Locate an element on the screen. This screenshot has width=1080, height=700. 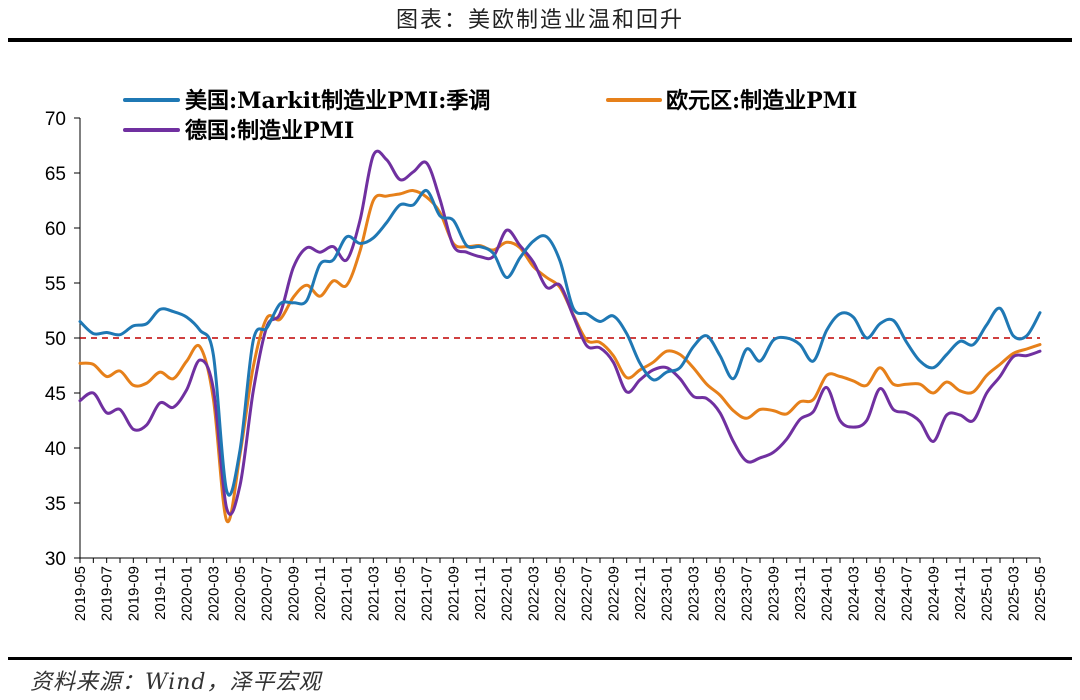
x-tick-label: 2024-11 is located at coordinates (960, 593).